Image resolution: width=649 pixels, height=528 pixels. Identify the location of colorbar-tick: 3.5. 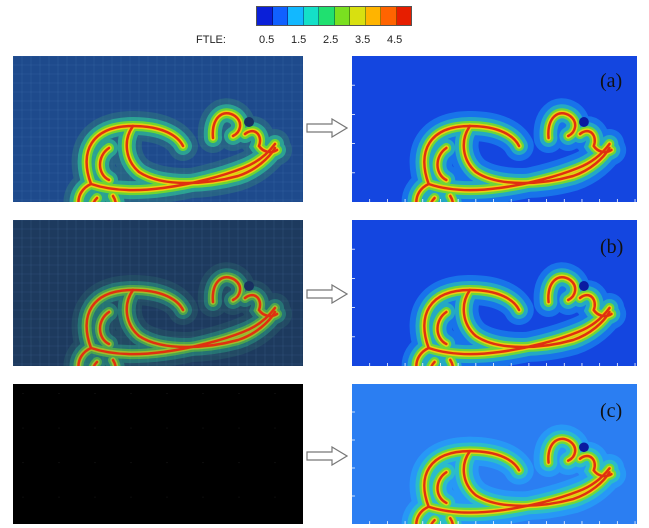
(363, 40).